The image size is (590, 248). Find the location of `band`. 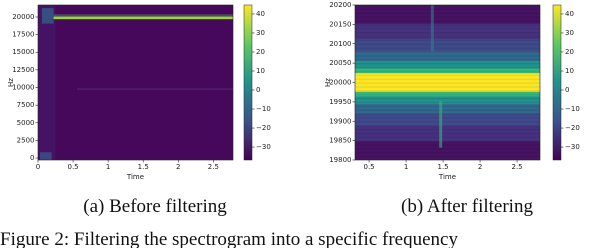

band is located at coordinates (447, 82).